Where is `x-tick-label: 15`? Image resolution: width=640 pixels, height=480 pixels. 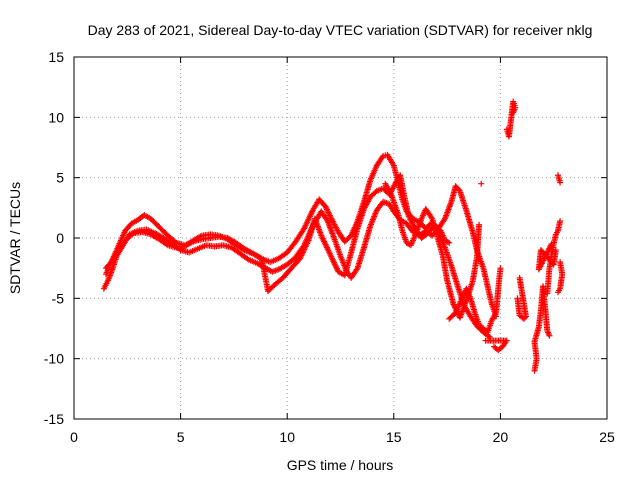 x-tick-label: 15 is located at coordinates (394, 437).